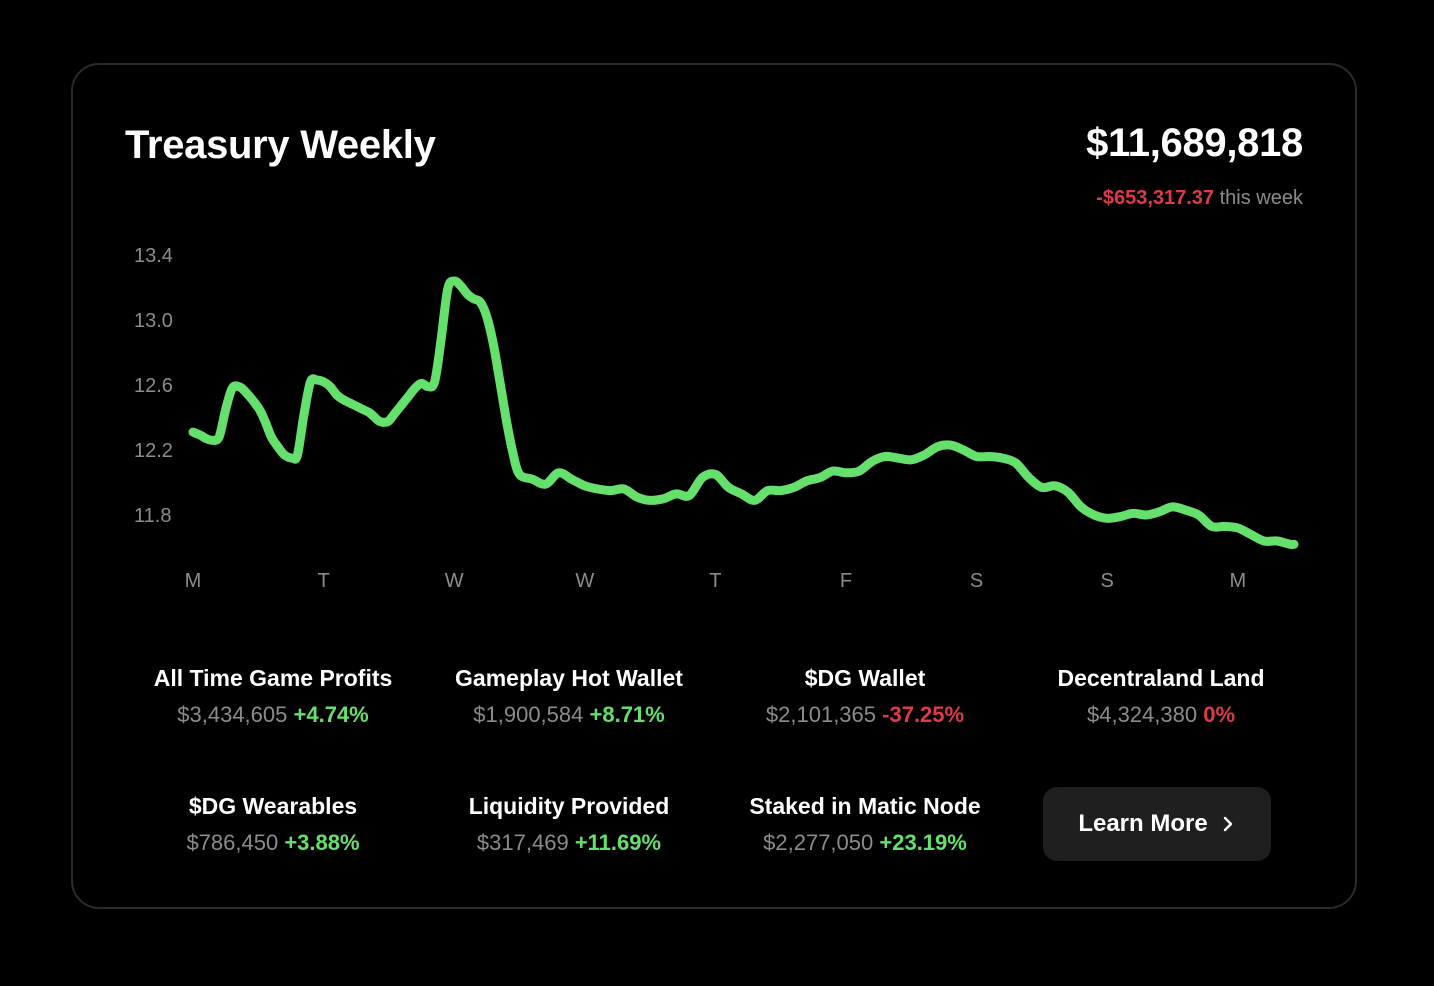 Image resolution: width=1434 pixels, height=986 pixels. Describe the element at coordinates (865, 678) in the screenshot. I see `stat-label: $DG Wallet` at that location.